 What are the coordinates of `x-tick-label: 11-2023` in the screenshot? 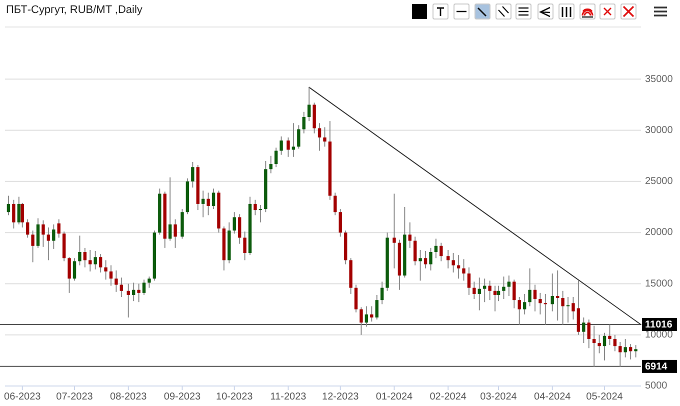 It's located at (288, 397).